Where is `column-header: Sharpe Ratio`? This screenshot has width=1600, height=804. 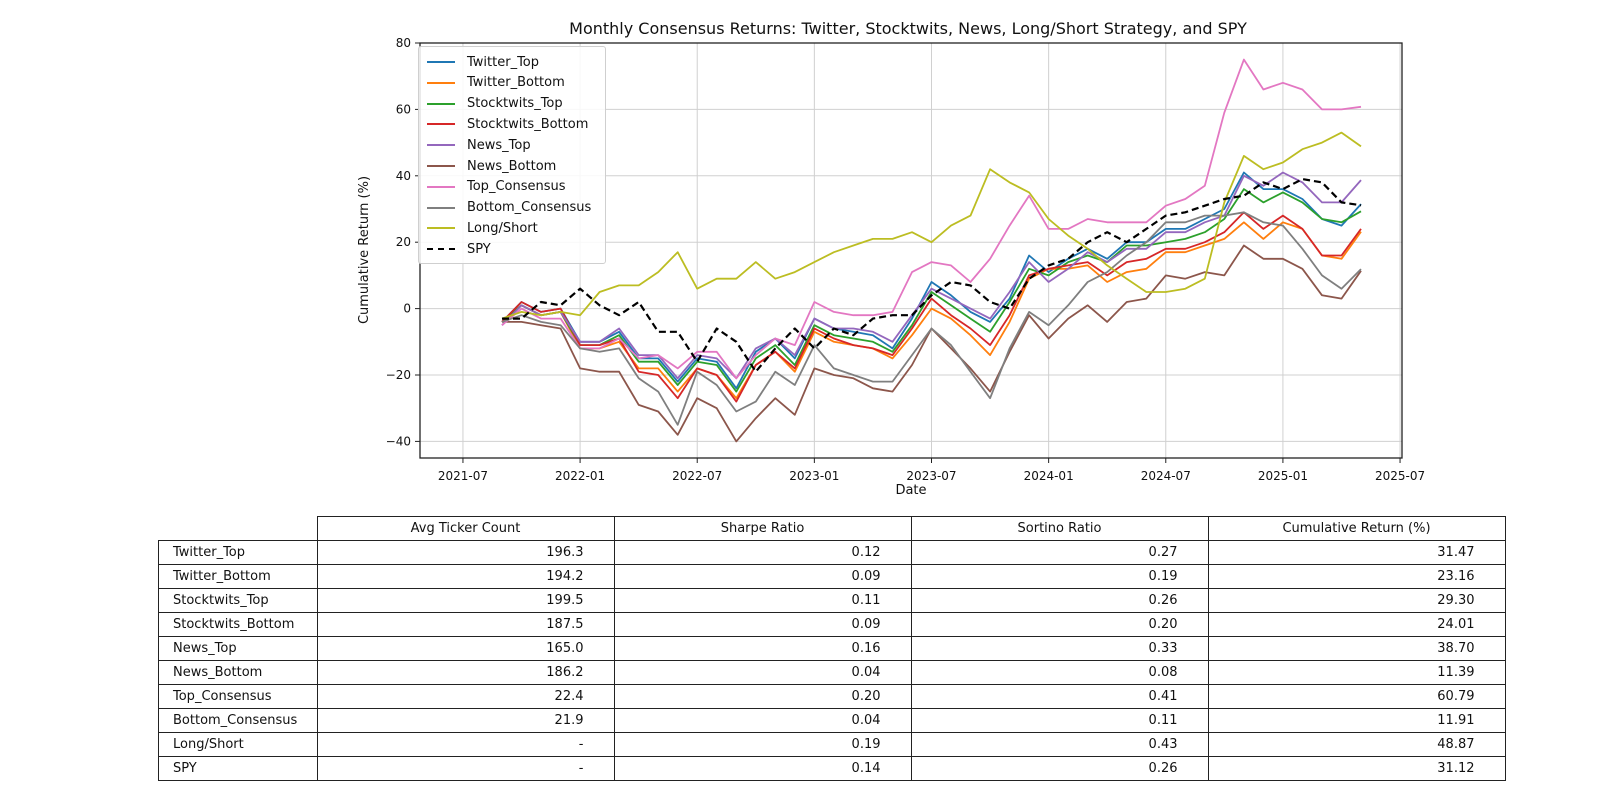 column-header: Sharpe Ratio is located at coordinates (762, 528).